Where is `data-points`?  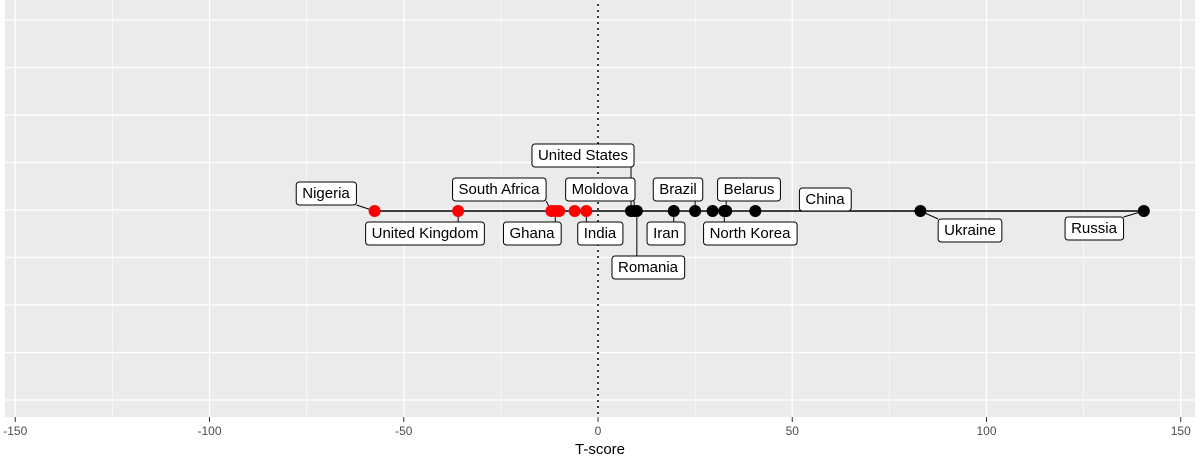
data-points is located at coordinates (759, 211).